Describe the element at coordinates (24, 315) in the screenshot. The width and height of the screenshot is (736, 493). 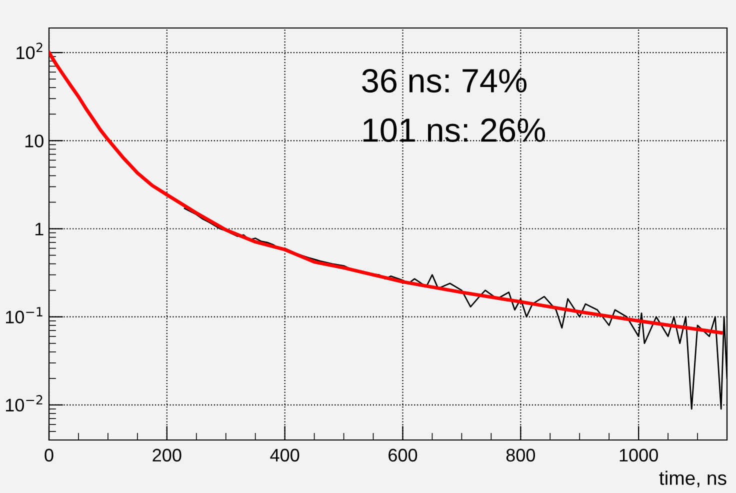
I see `y-tick-label: 10$^{−1}$` at that location.